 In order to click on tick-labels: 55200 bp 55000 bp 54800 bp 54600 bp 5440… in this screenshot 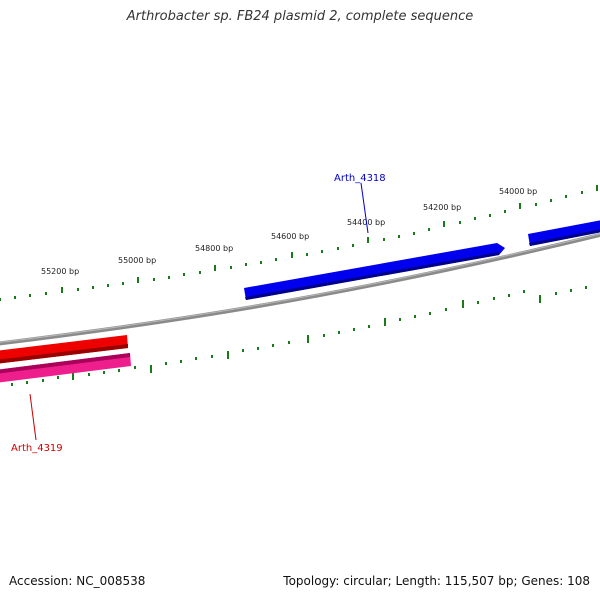, I will do `click(289, 231)`.